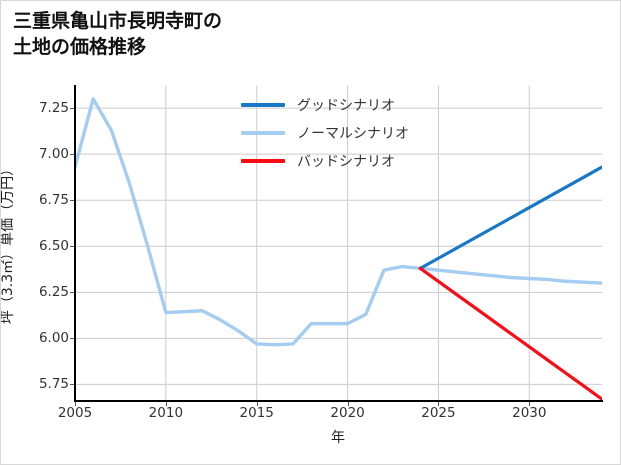 The width and height of the screenshot is (621, 465). I want to click on y-axis-tick-label: 6.50, so click(53, 246).